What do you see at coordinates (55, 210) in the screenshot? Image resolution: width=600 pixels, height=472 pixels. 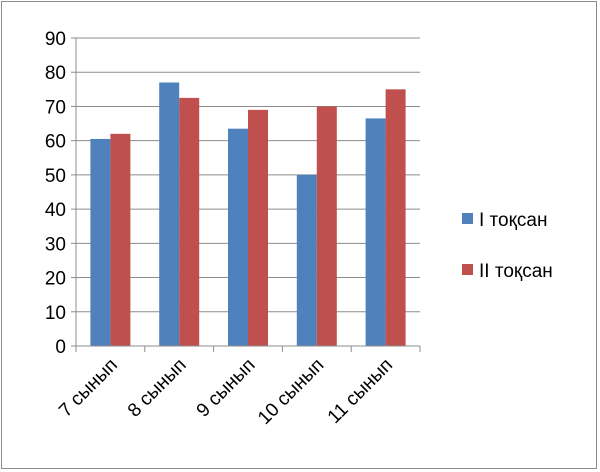 I see `y-tick-label: 40` at bounding box center [55, 210].